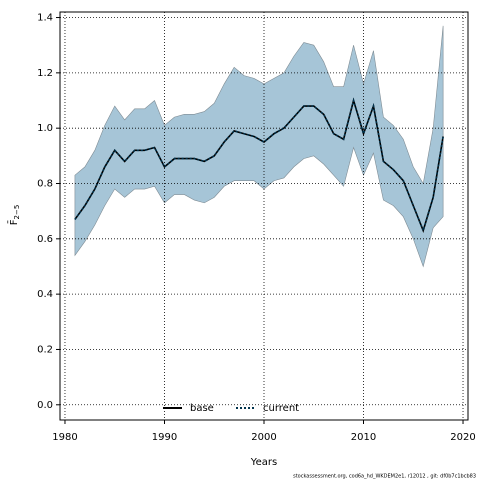 The image size is (480, 480). I want to click on x-tick-label: 2010, so click(363, 437).